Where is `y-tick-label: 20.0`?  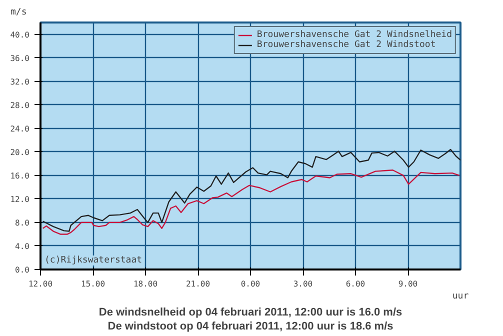 y-tick-label: 20.0 is located at coordinates (20, 152).